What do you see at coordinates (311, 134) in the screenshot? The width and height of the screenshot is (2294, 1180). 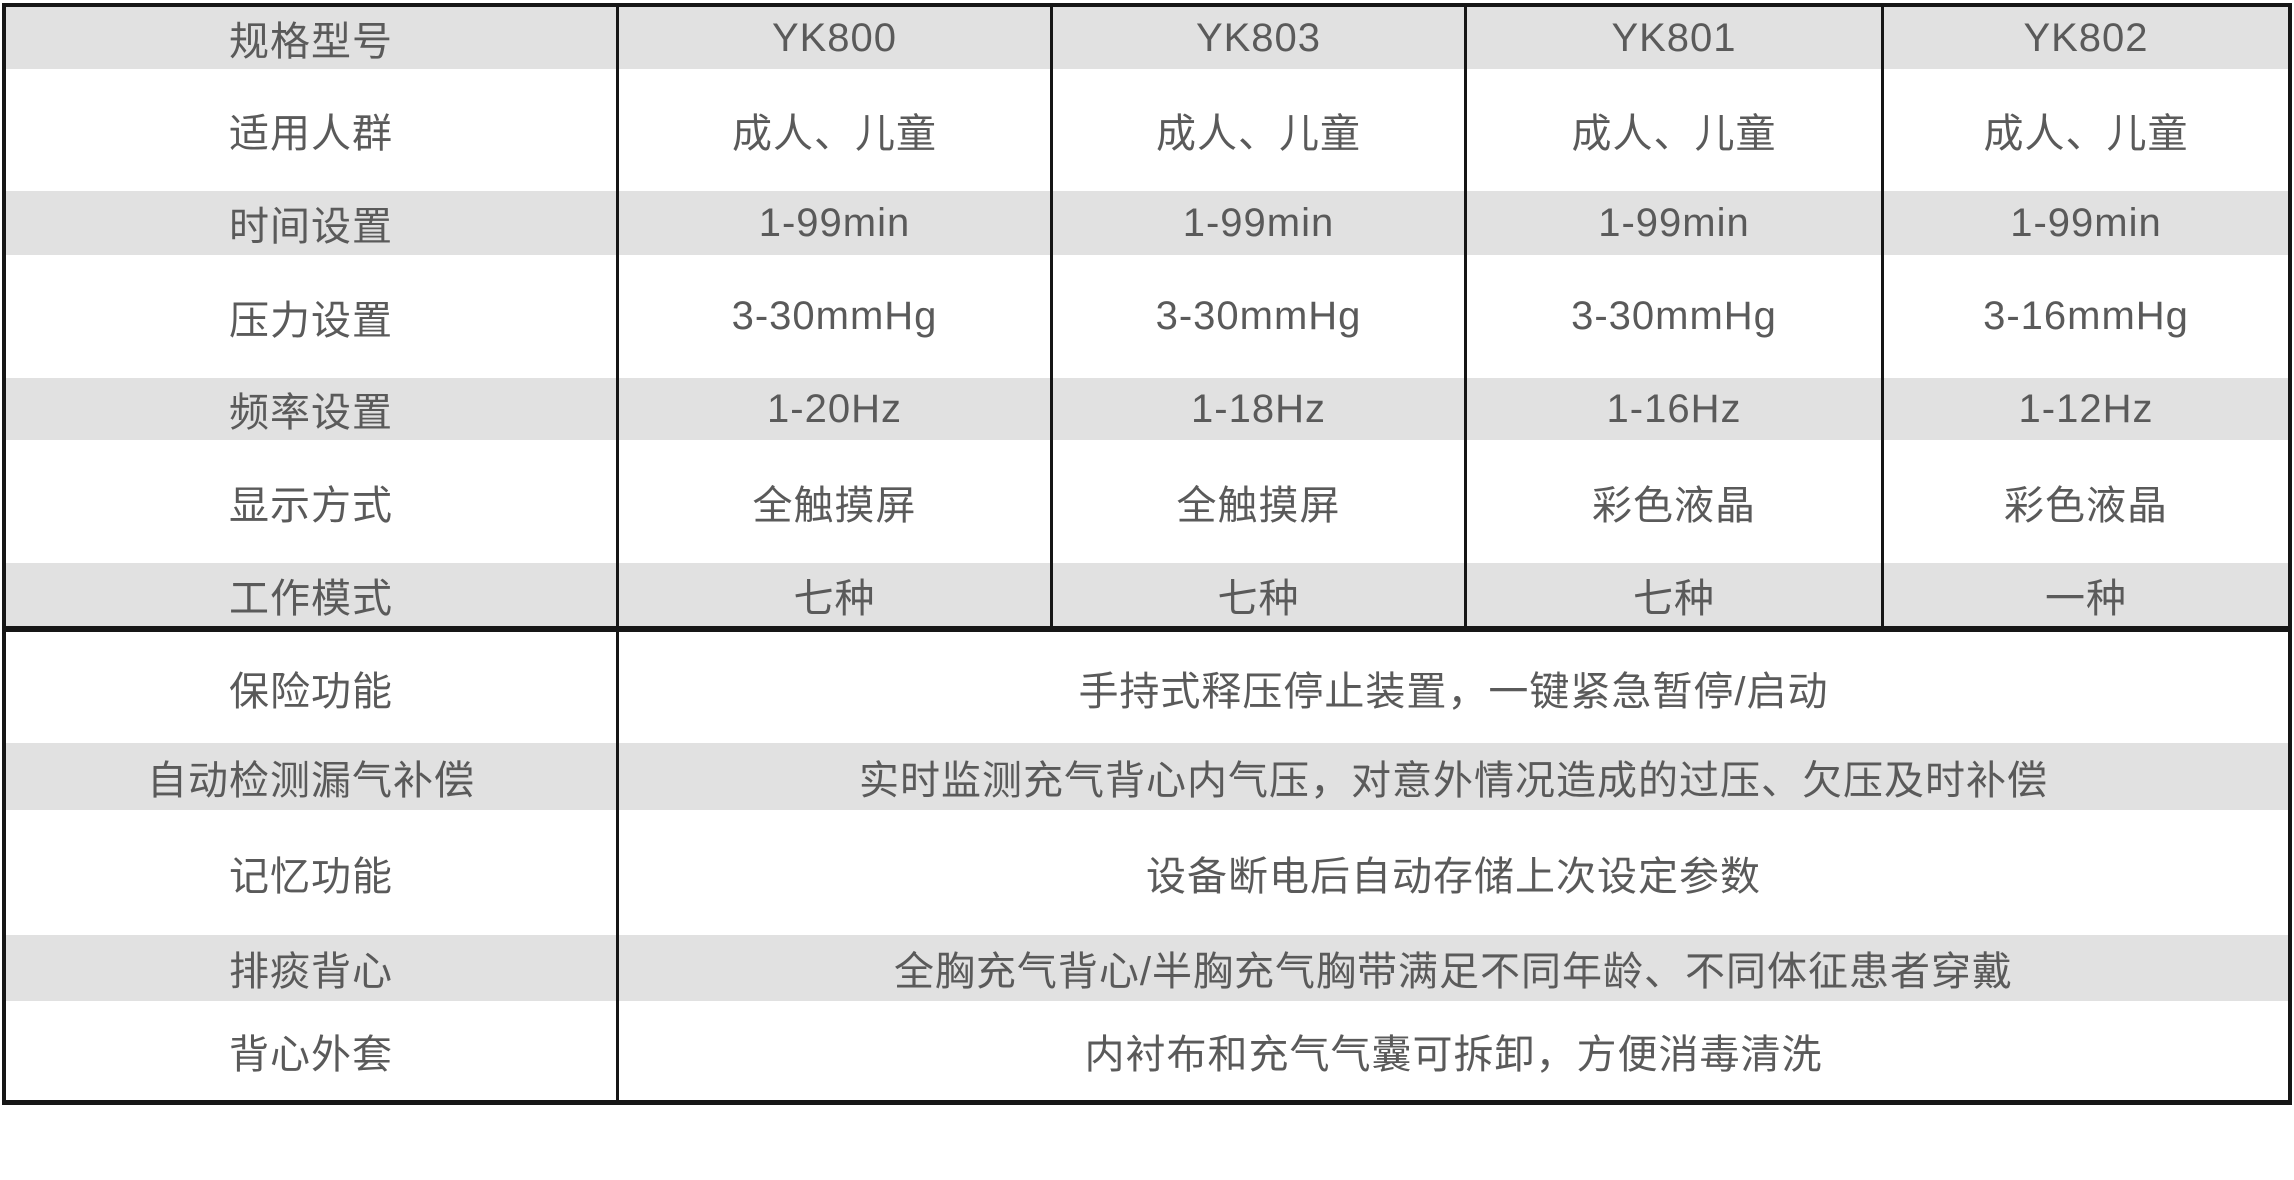 I see `row-label: 适用人群` at bounding box center [311, 134].